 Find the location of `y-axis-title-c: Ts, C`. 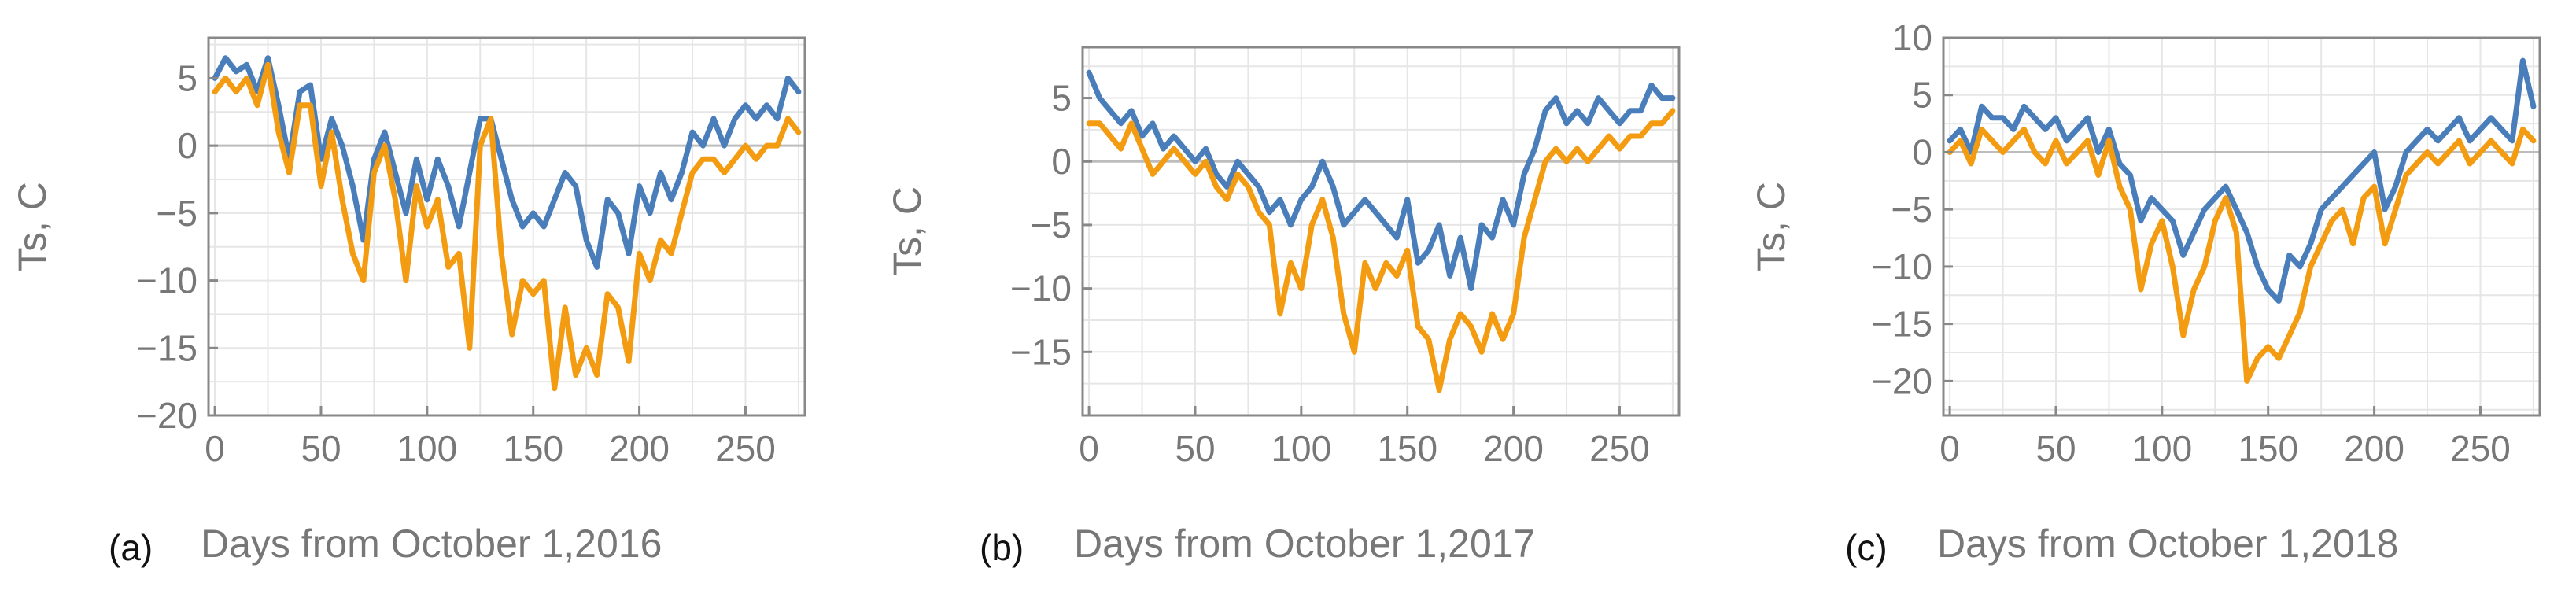

y-axis-title-c: Ts, C is located at coordinates (1771, 226).